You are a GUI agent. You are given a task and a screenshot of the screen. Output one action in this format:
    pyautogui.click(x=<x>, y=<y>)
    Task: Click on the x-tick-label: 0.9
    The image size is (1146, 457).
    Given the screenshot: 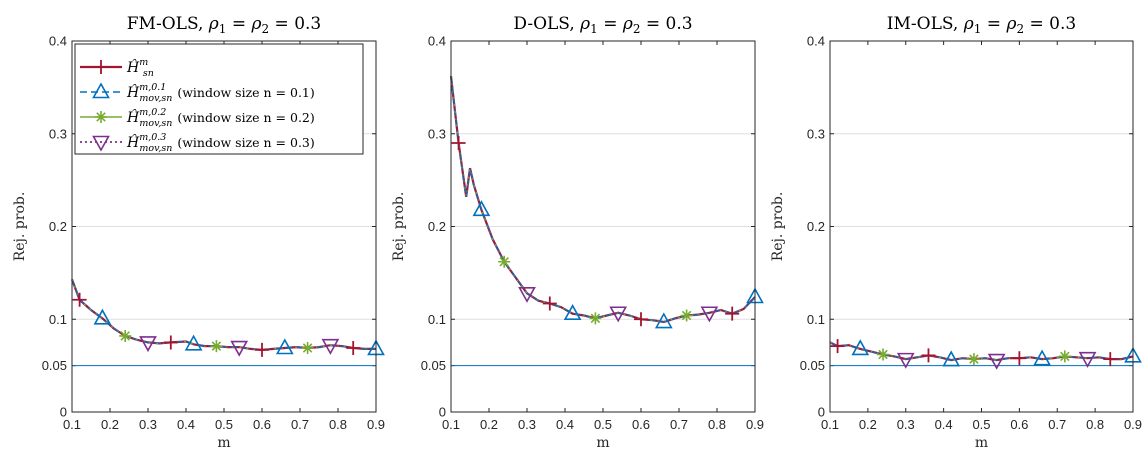 What is the action you would take?
    pyautogui.click(x=1133, y=424)
    